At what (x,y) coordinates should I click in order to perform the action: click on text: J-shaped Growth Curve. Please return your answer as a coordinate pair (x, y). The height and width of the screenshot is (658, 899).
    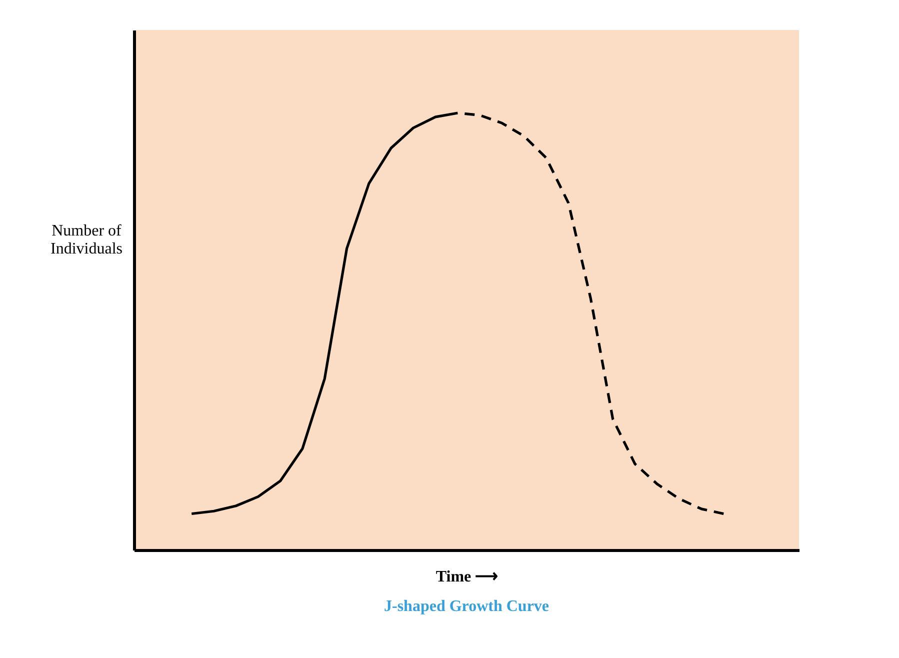
    Looking at the image, I should click on (467, 606).